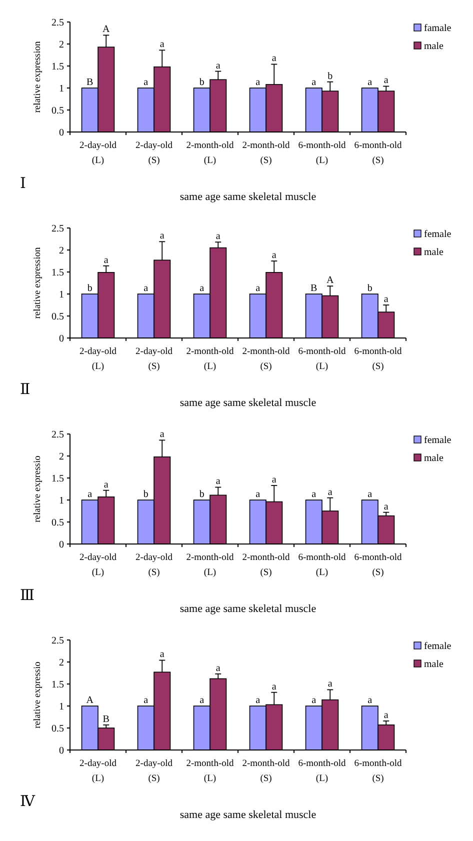 The width and height of the screenshot is (473, 841). What do you see at coordinates (28, 802) in the screenshot?
I see `text: Ⅳ` at bounding box center [28, 802].